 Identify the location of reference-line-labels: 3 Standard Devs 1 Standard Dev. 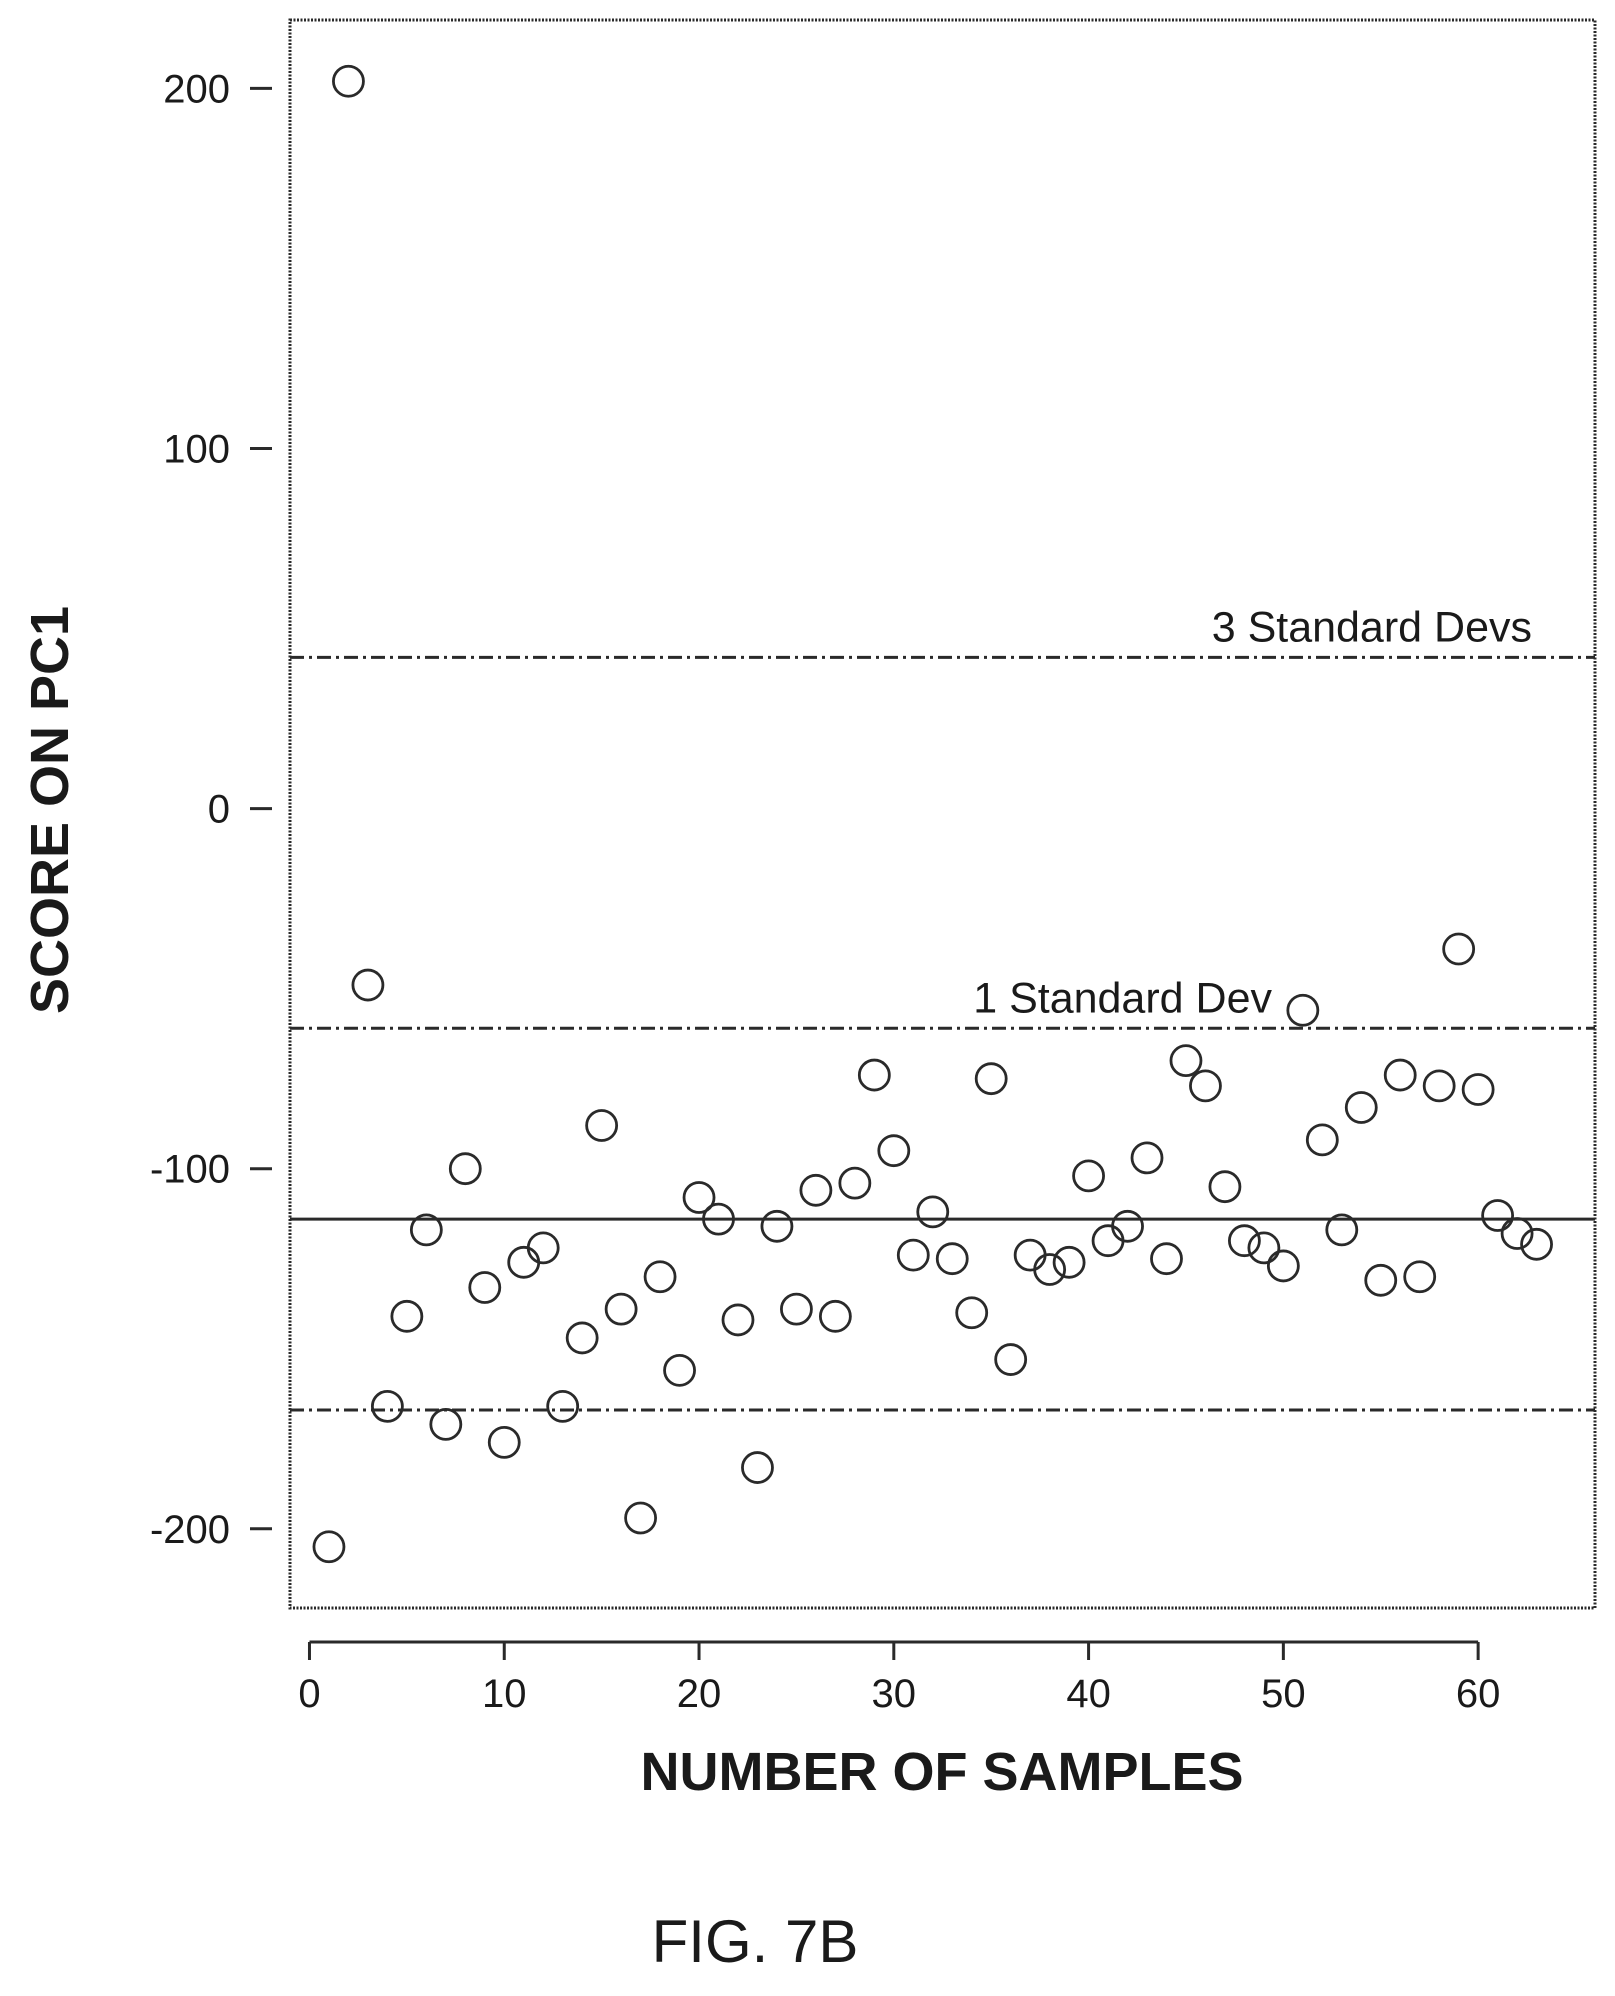
(1252, 812).